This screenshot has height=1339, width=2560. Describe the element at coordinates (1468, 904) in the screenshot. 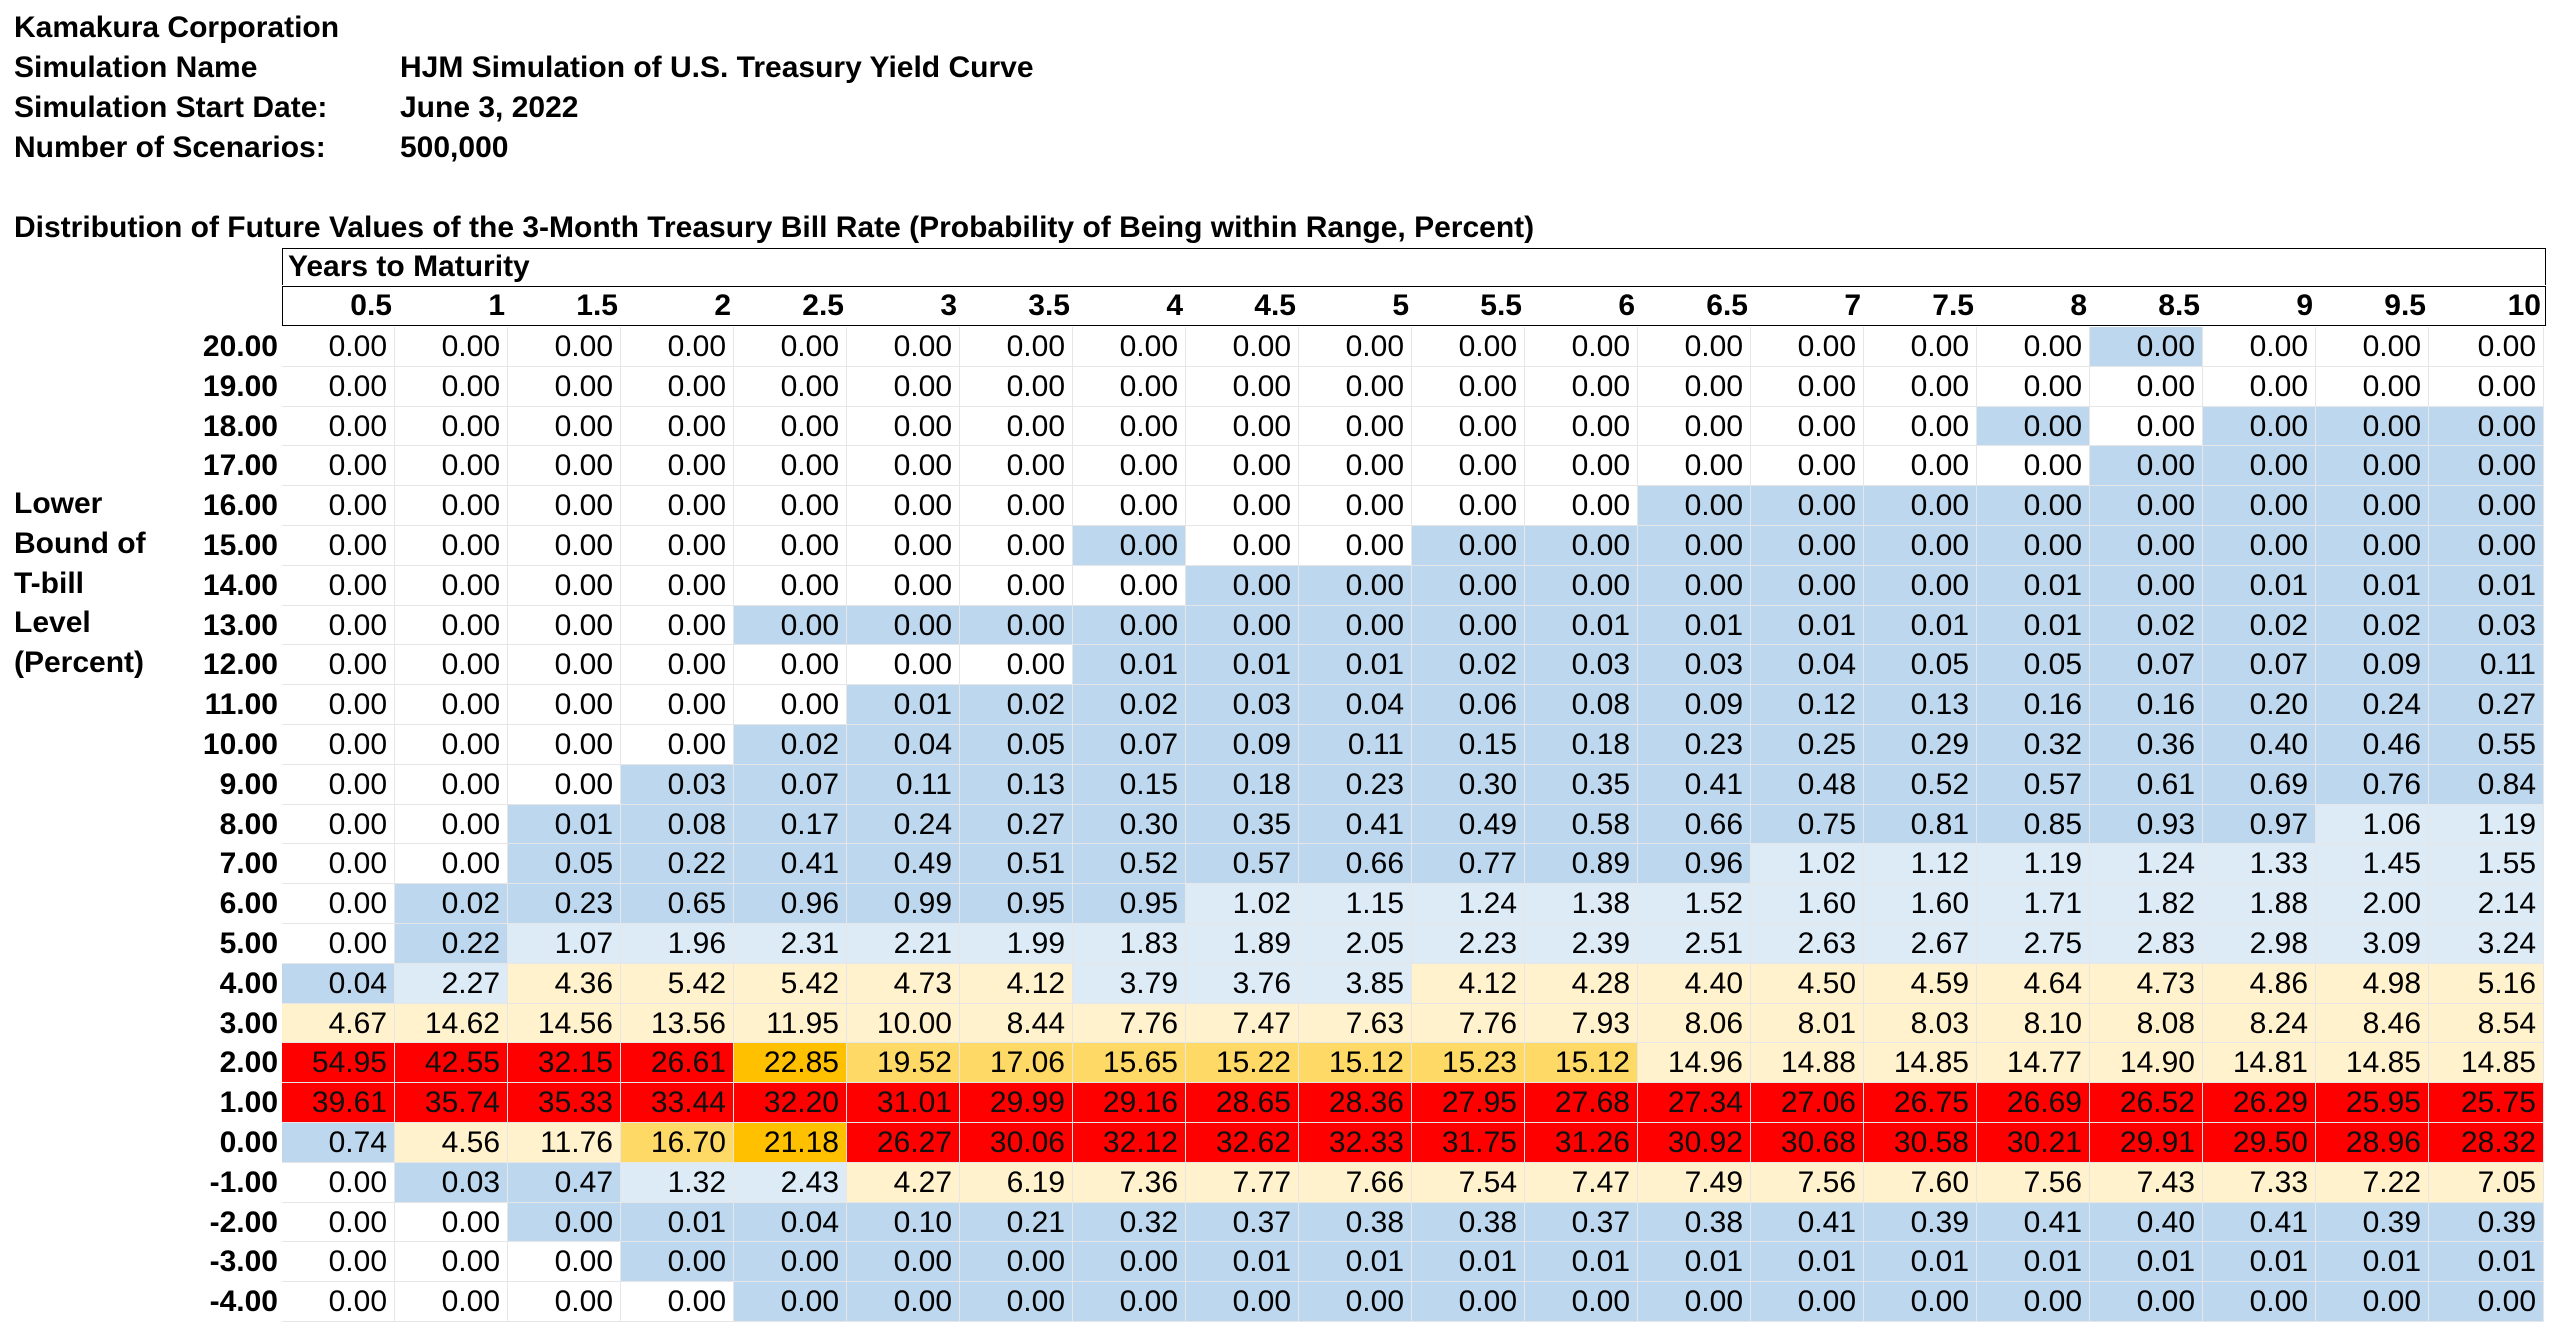

I see `table-cell: 1.24` at that location.